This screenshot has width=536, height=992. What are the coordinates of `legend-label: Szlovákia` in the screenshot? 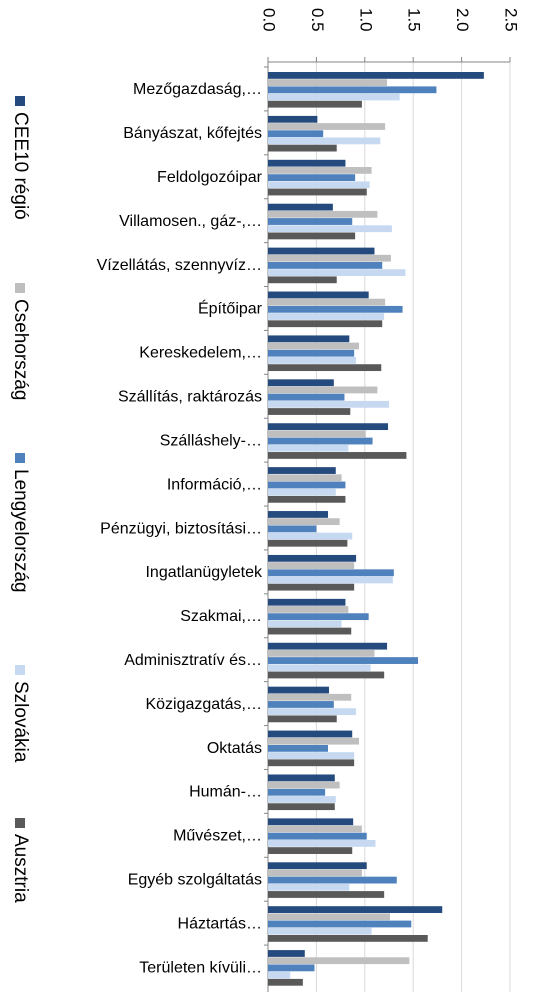 It's located at (20, 722).